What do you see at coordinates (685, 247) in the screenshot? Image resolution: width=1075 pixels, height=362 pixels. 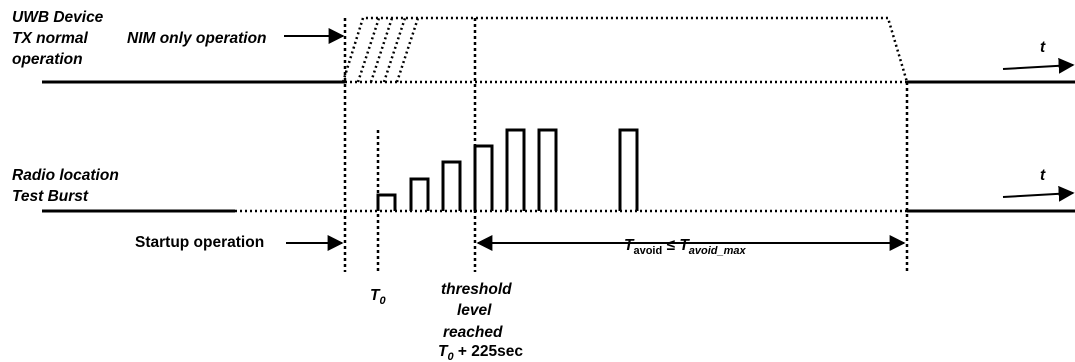 I see `tavoid-label: Tavoid ≤ Tavoid_max` at bounding box center [685, 247].